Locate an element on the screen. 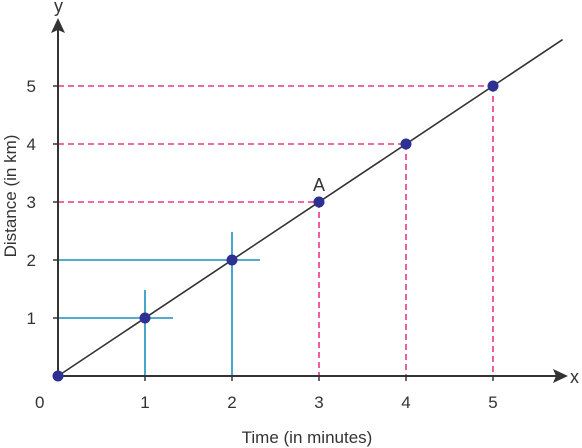 Image resolution: width=582 pixels, height=448 pixels. x-tick-label: 1 is located at coordinates (144, 402).